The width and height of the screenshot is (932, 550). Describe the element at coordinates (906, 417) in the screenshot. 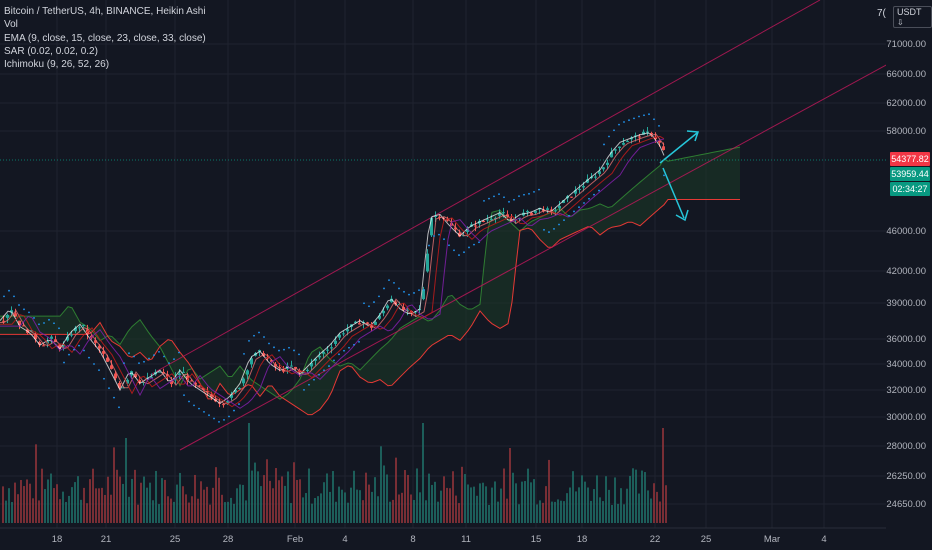

I see `price-tick-label: 30000.00` at that location.